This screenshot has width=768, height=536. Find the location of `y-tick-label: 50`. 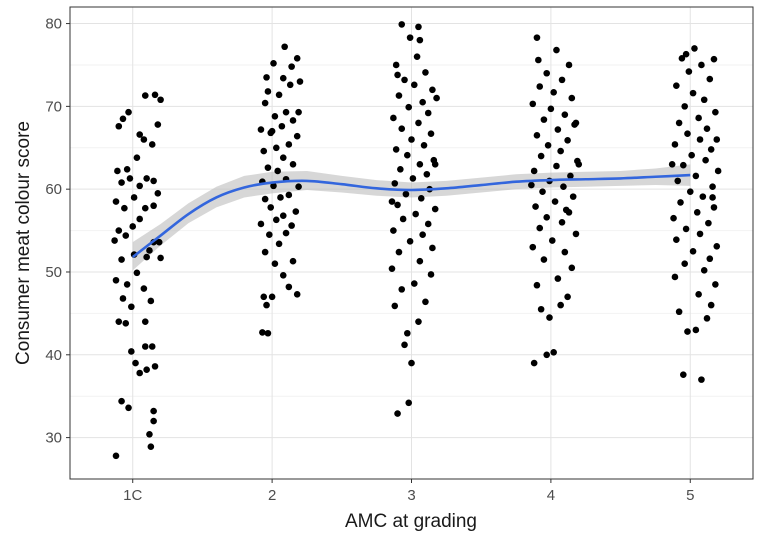

y-tick-label: 50 is located at coordinates (53, 272).